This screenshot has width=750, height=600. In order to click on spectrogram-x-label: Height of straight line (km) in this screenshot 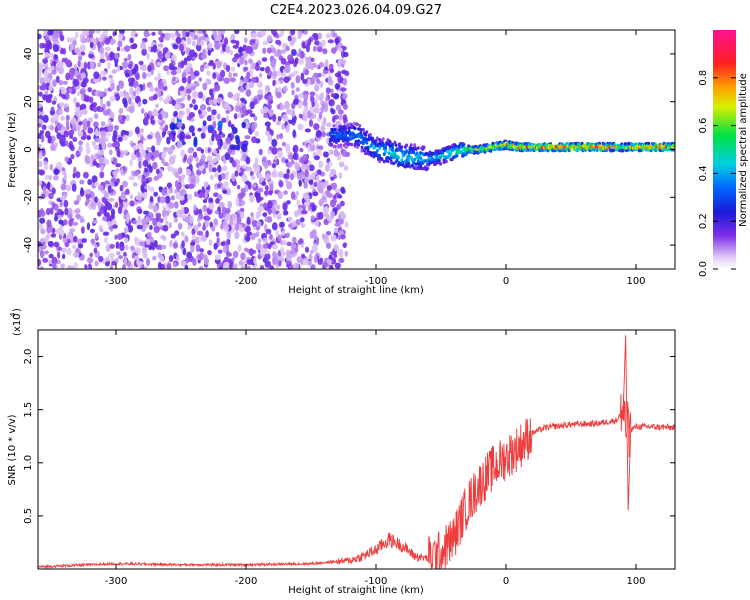, I will do `click(356, 290)`.